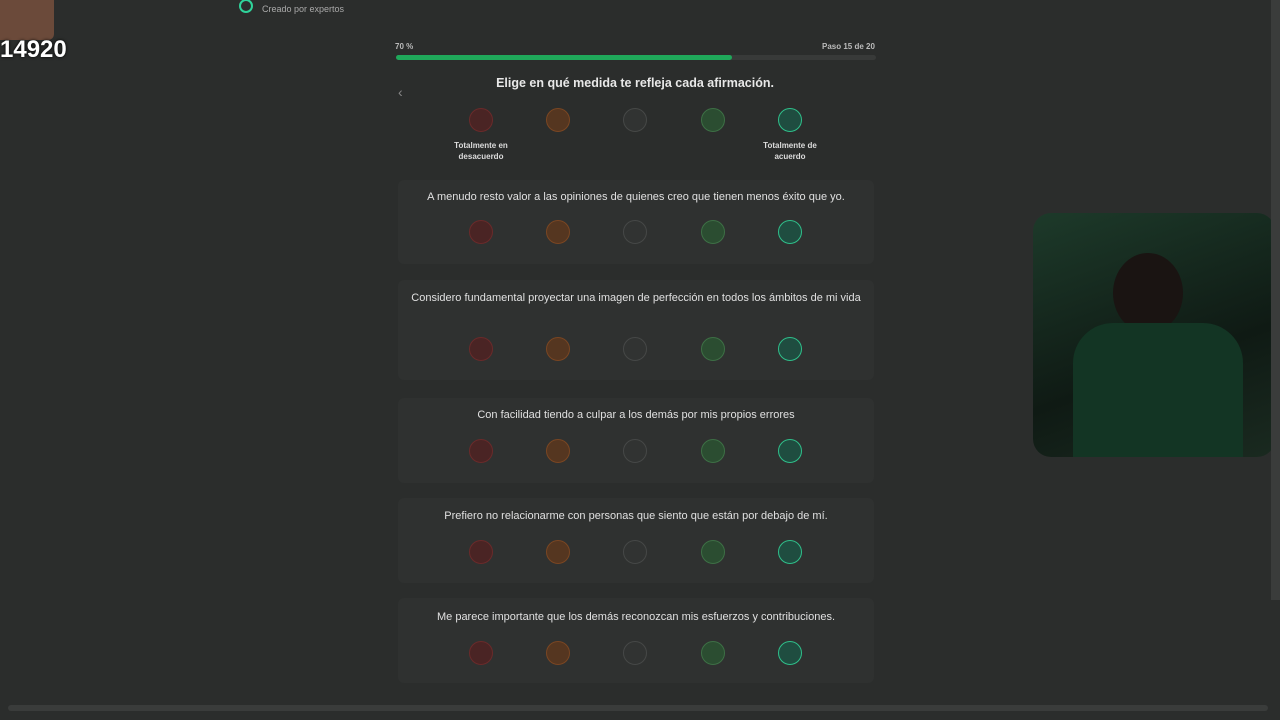 This screenshot has height=720, width=1280. Describe the element at coordinates (27, 20) in the screenshot. I see `avatar` at that location.